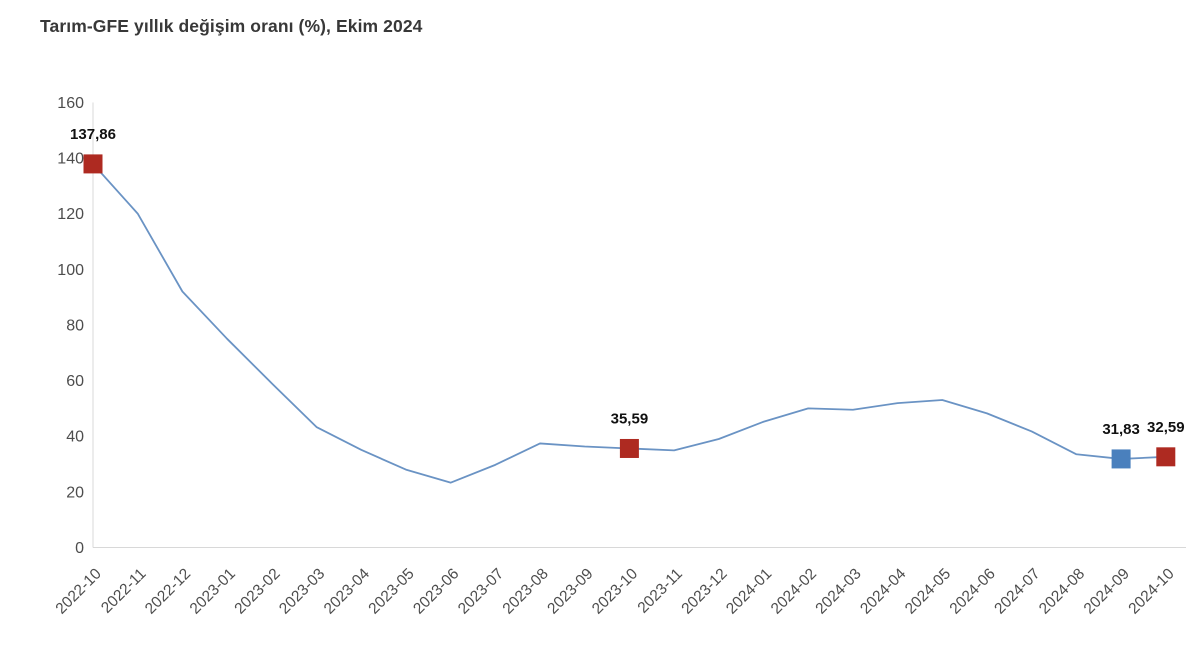  What do you see at coordinates (704, 591) in the screenshot?
I see `x-tick-label: 2023-12` at bounding box center [704, 591].